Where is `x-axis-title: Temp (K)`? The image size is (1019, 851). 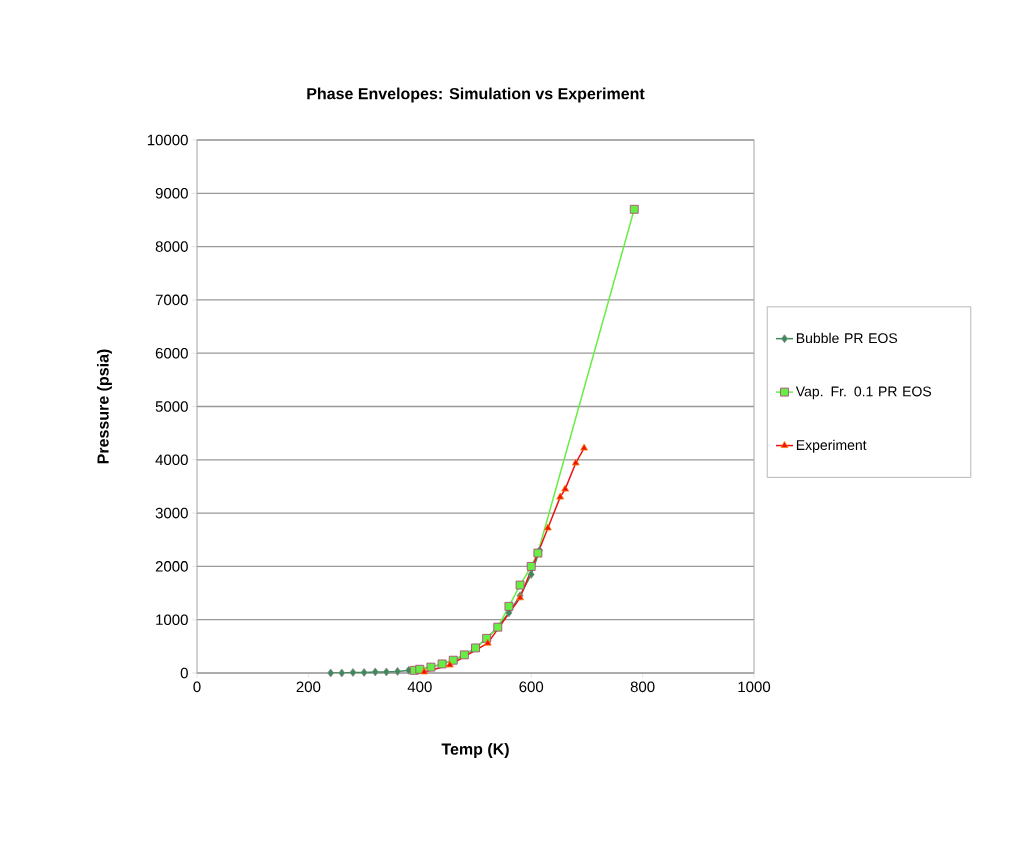 x-axis-title: Temp (K) is located at coordinates (475, 750).